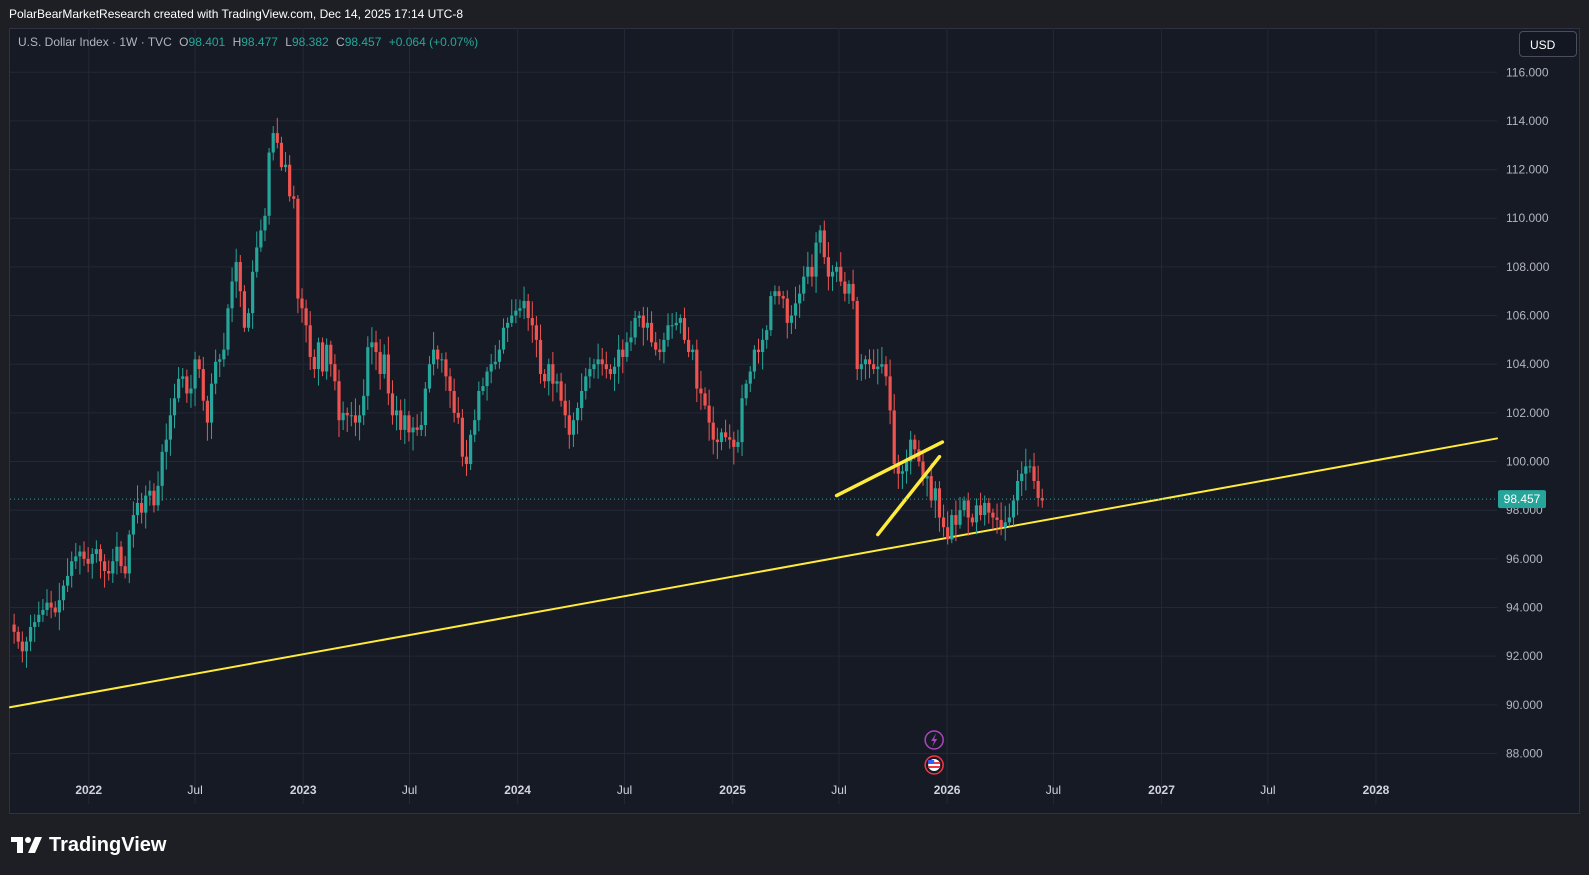  What do you see at coordinates (1548, 44) in the screenshot?
I see `currency-button: USD` at bounding box center [1548, 44].